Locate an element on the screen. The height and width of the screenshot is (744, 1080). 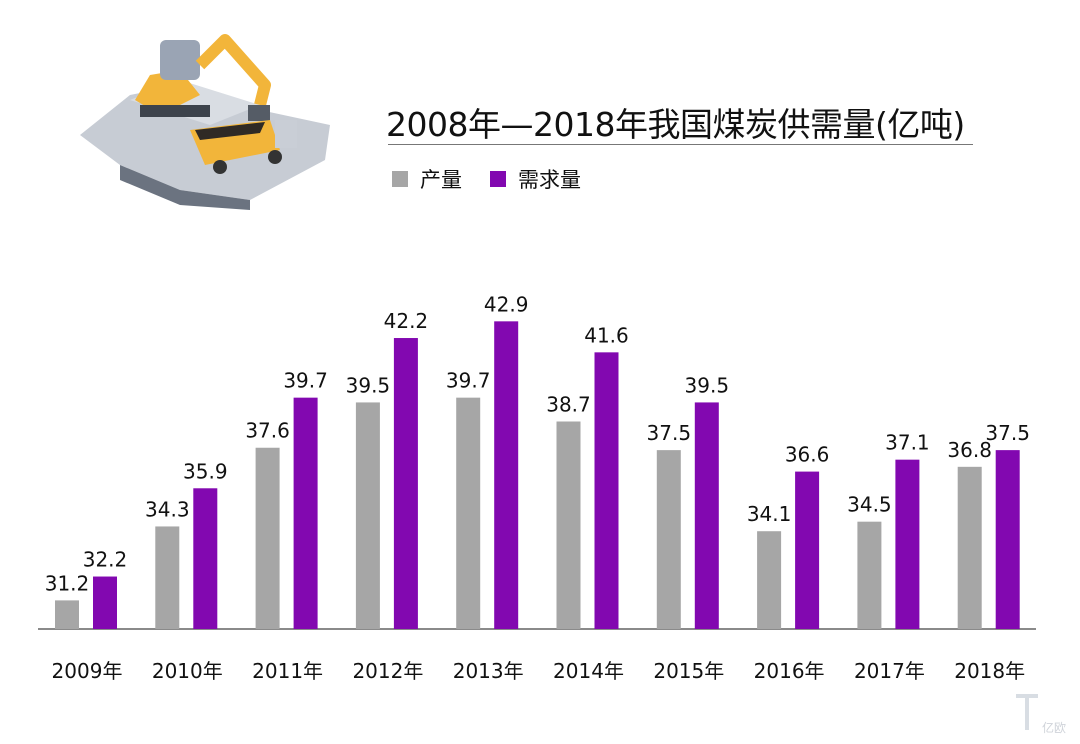
x-tick-label: 2017年 is located at coordinates (889, 671).